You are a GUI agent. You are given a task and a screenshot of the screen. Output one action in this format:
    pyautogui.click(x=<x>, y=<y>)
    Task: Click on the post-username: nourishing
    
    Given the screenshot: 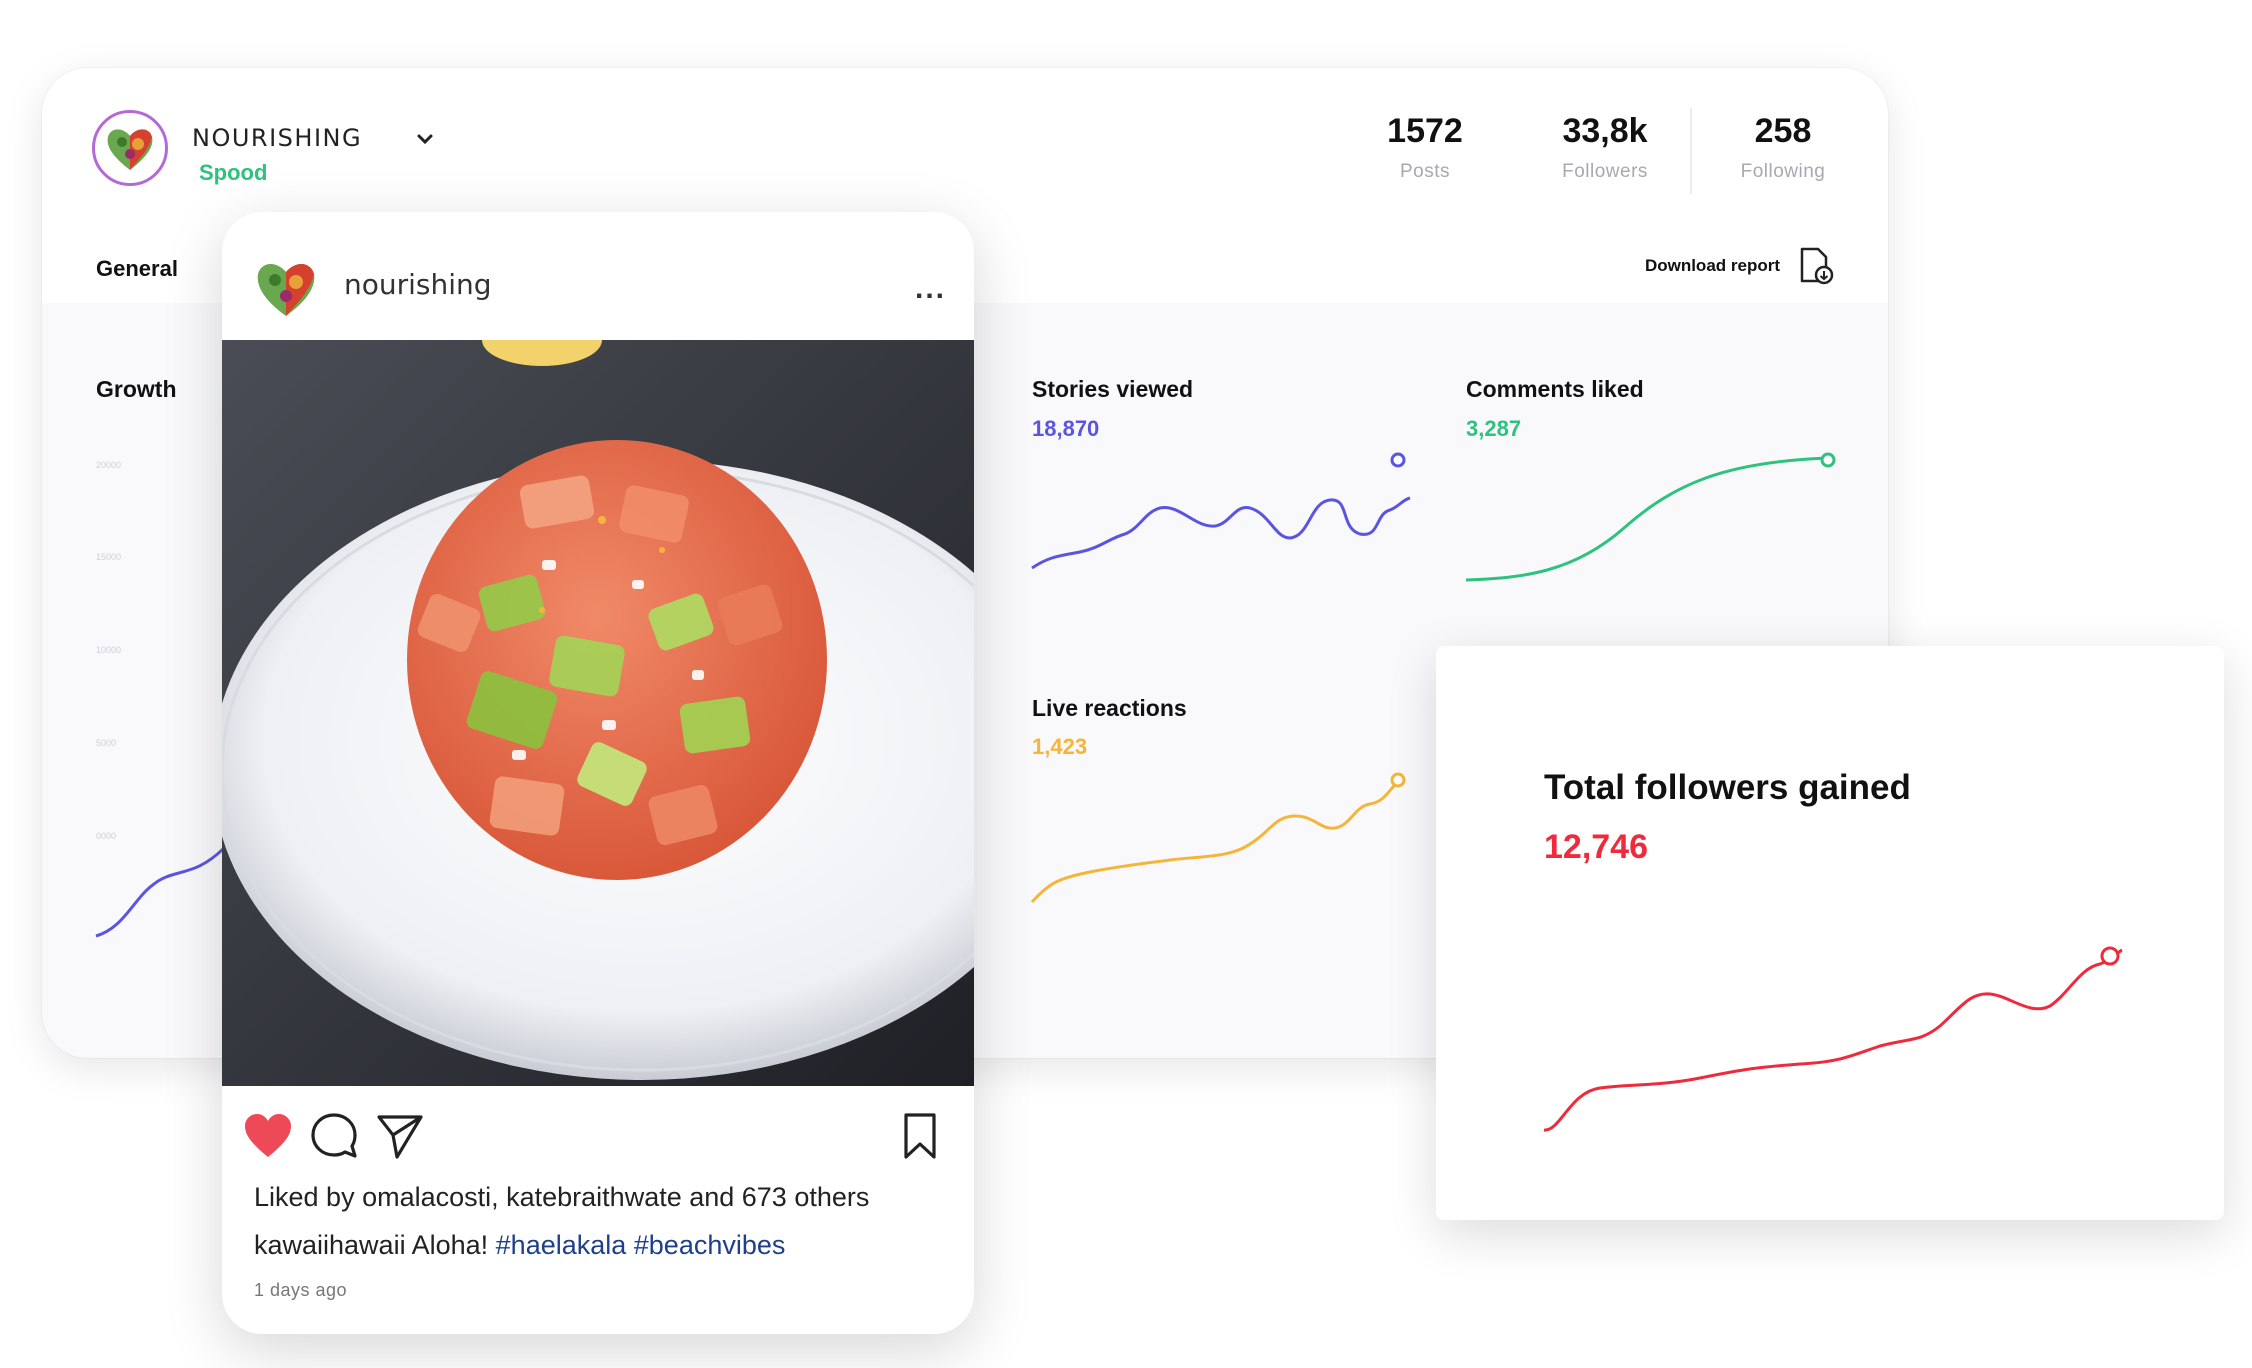 What is the action you would take?
    pyautogui.click(x=418, y=284)
    